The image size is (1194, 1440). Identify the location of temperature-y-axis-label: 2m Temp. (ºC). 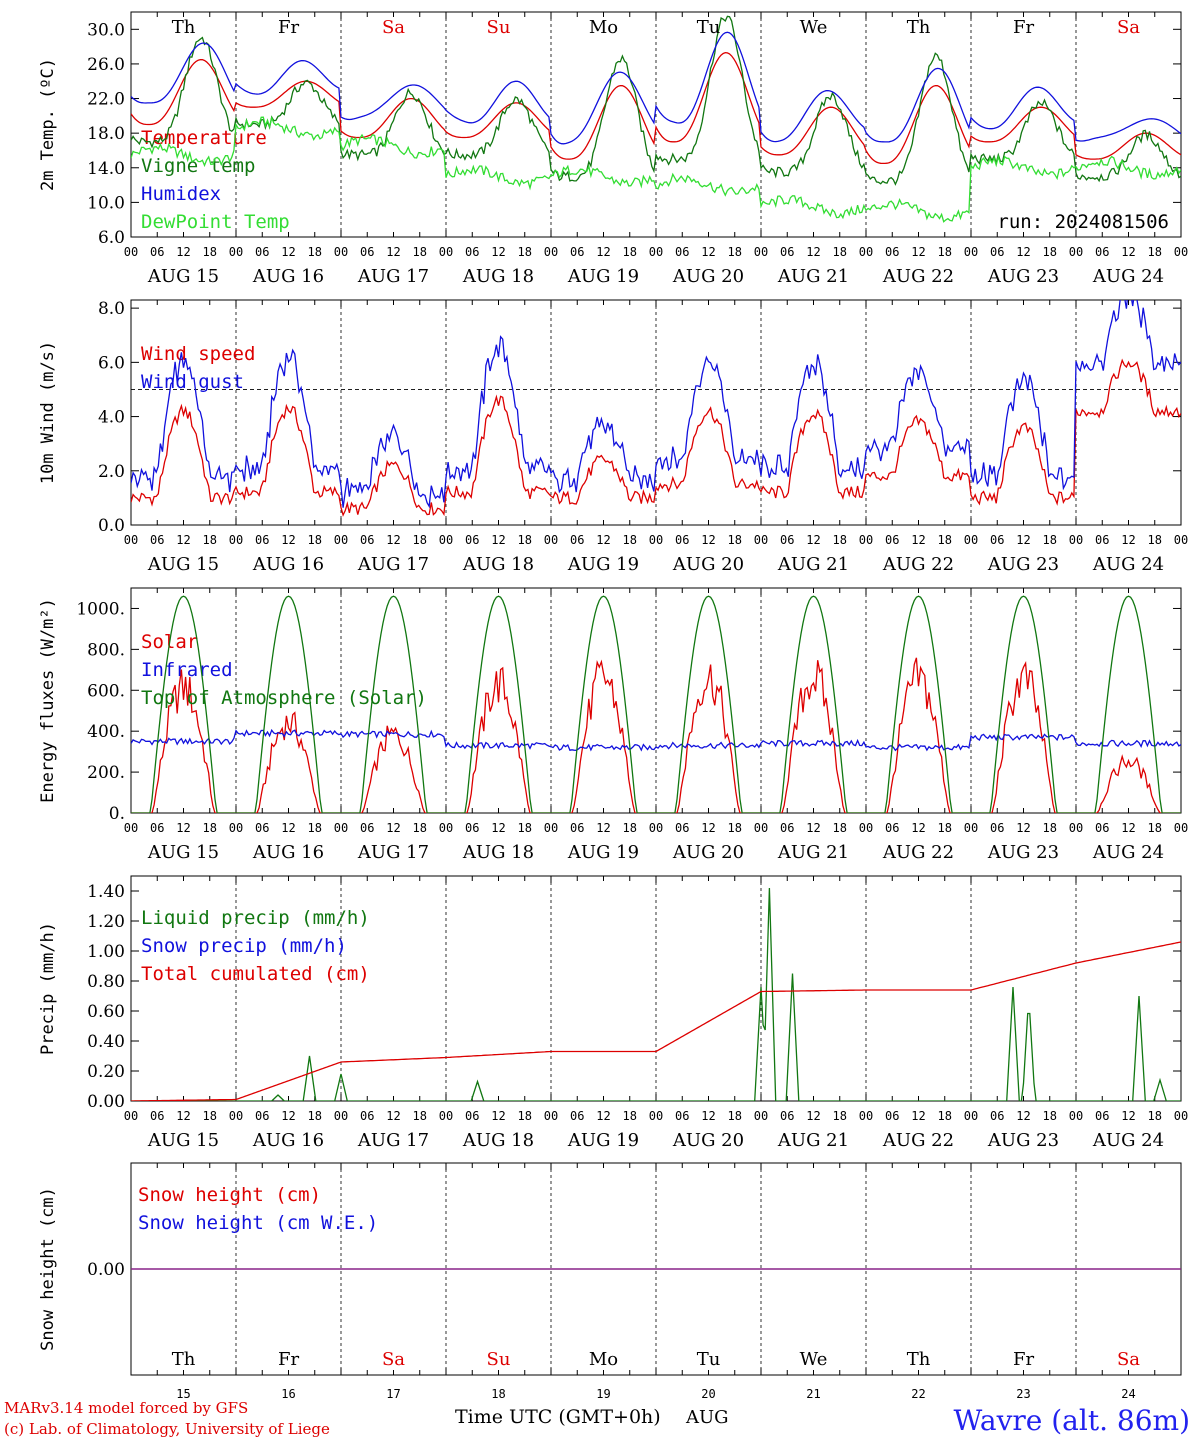
(48, 124).